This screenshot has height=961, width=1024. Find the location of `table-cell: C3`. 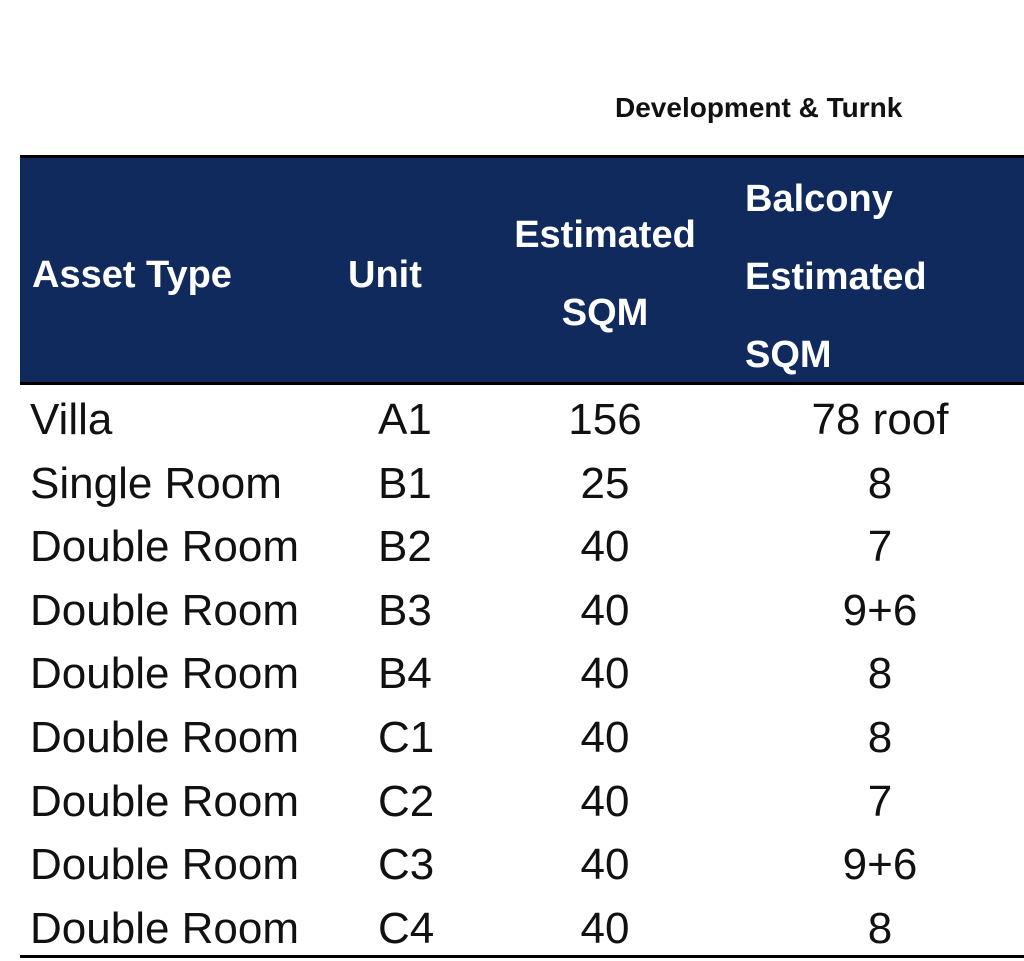

table-cell: C3 is located at coordinates (406, 865).